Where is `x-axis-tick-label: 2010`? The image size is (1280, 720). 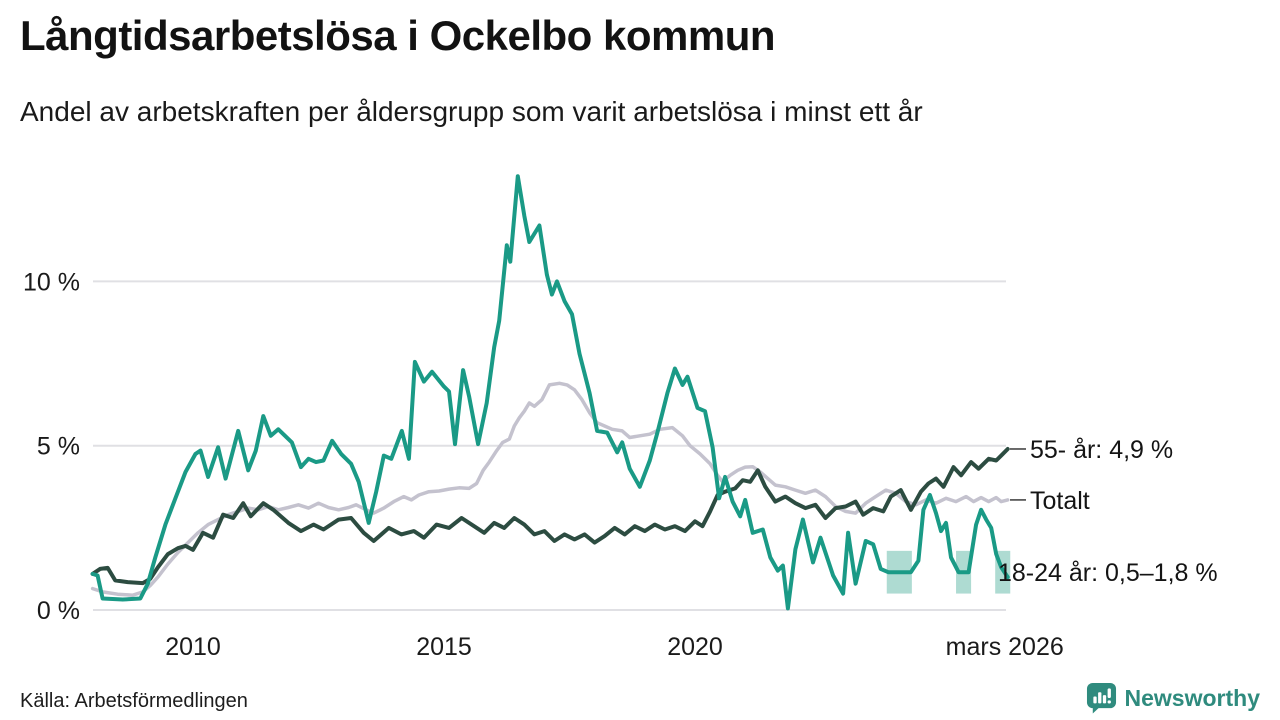
x-axis-tick-label: 2010 is located at coordinates (193, 647).